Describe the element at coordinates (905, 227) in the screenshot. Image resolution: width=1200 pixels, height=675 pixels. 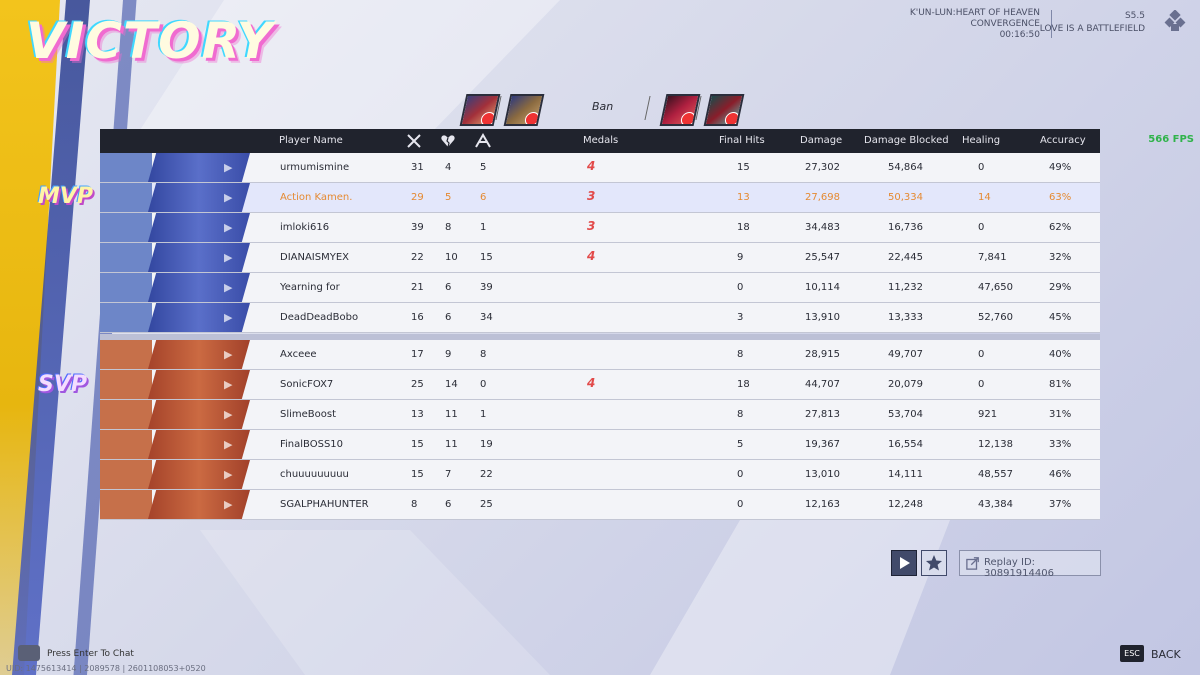
I see `damage-blocked-value: 16,736` at that location.